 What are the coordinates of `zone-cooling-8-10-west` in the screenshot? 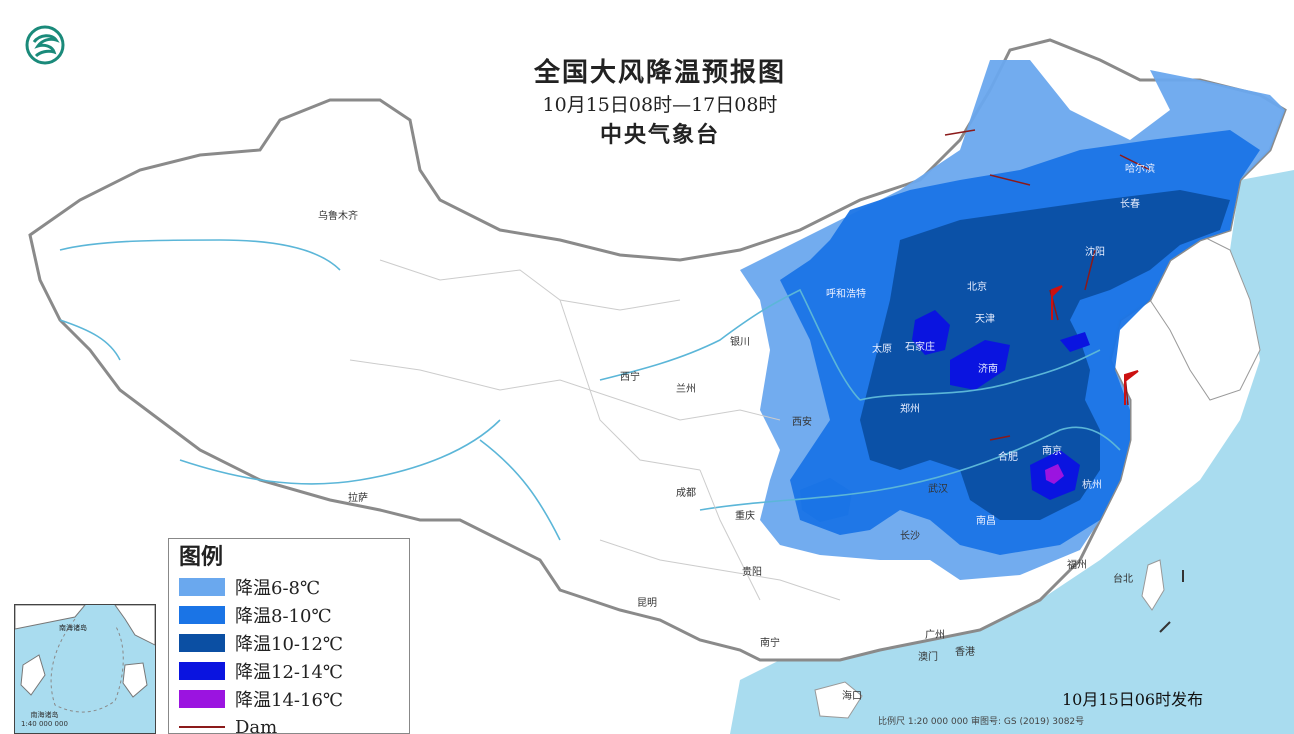 It's located at (826, 500).